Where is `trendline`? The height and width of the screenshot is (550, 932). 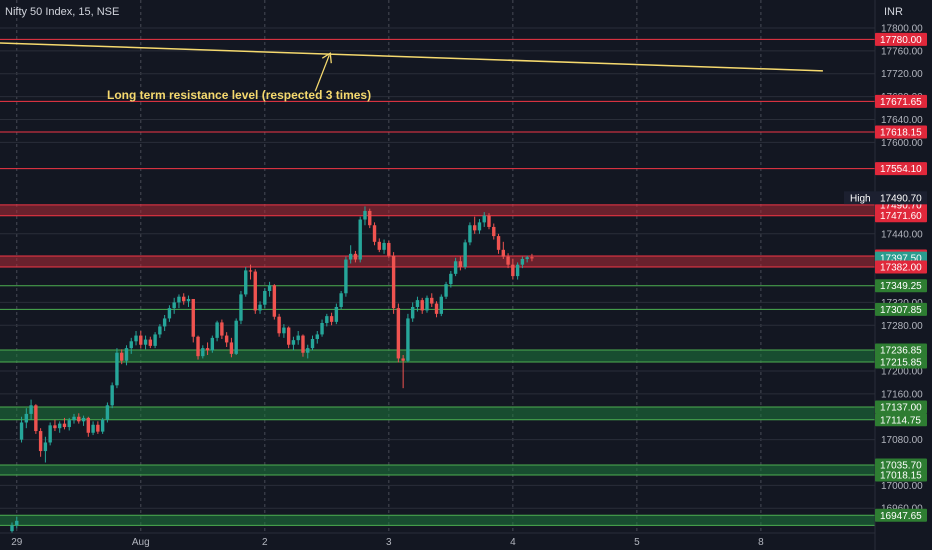 trendline is located at coordinates (411, 57).